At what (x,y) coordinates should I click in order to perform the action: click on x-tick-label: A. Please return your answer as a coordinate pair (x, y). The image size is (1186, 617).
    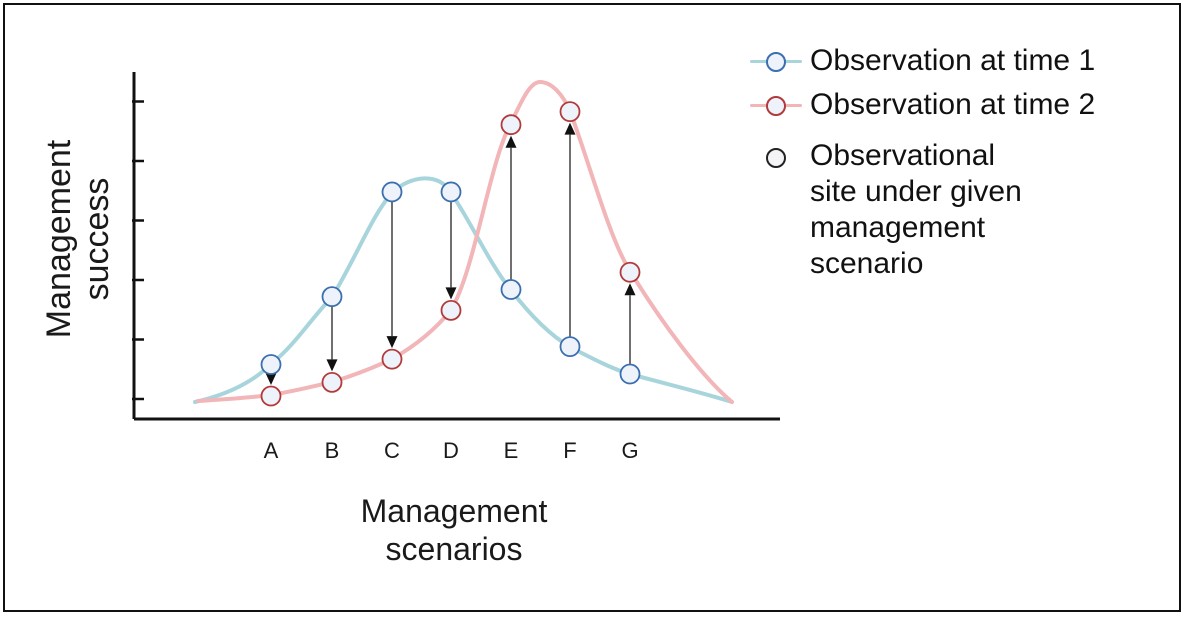
    Looking at the image, I should click on (271, 450).